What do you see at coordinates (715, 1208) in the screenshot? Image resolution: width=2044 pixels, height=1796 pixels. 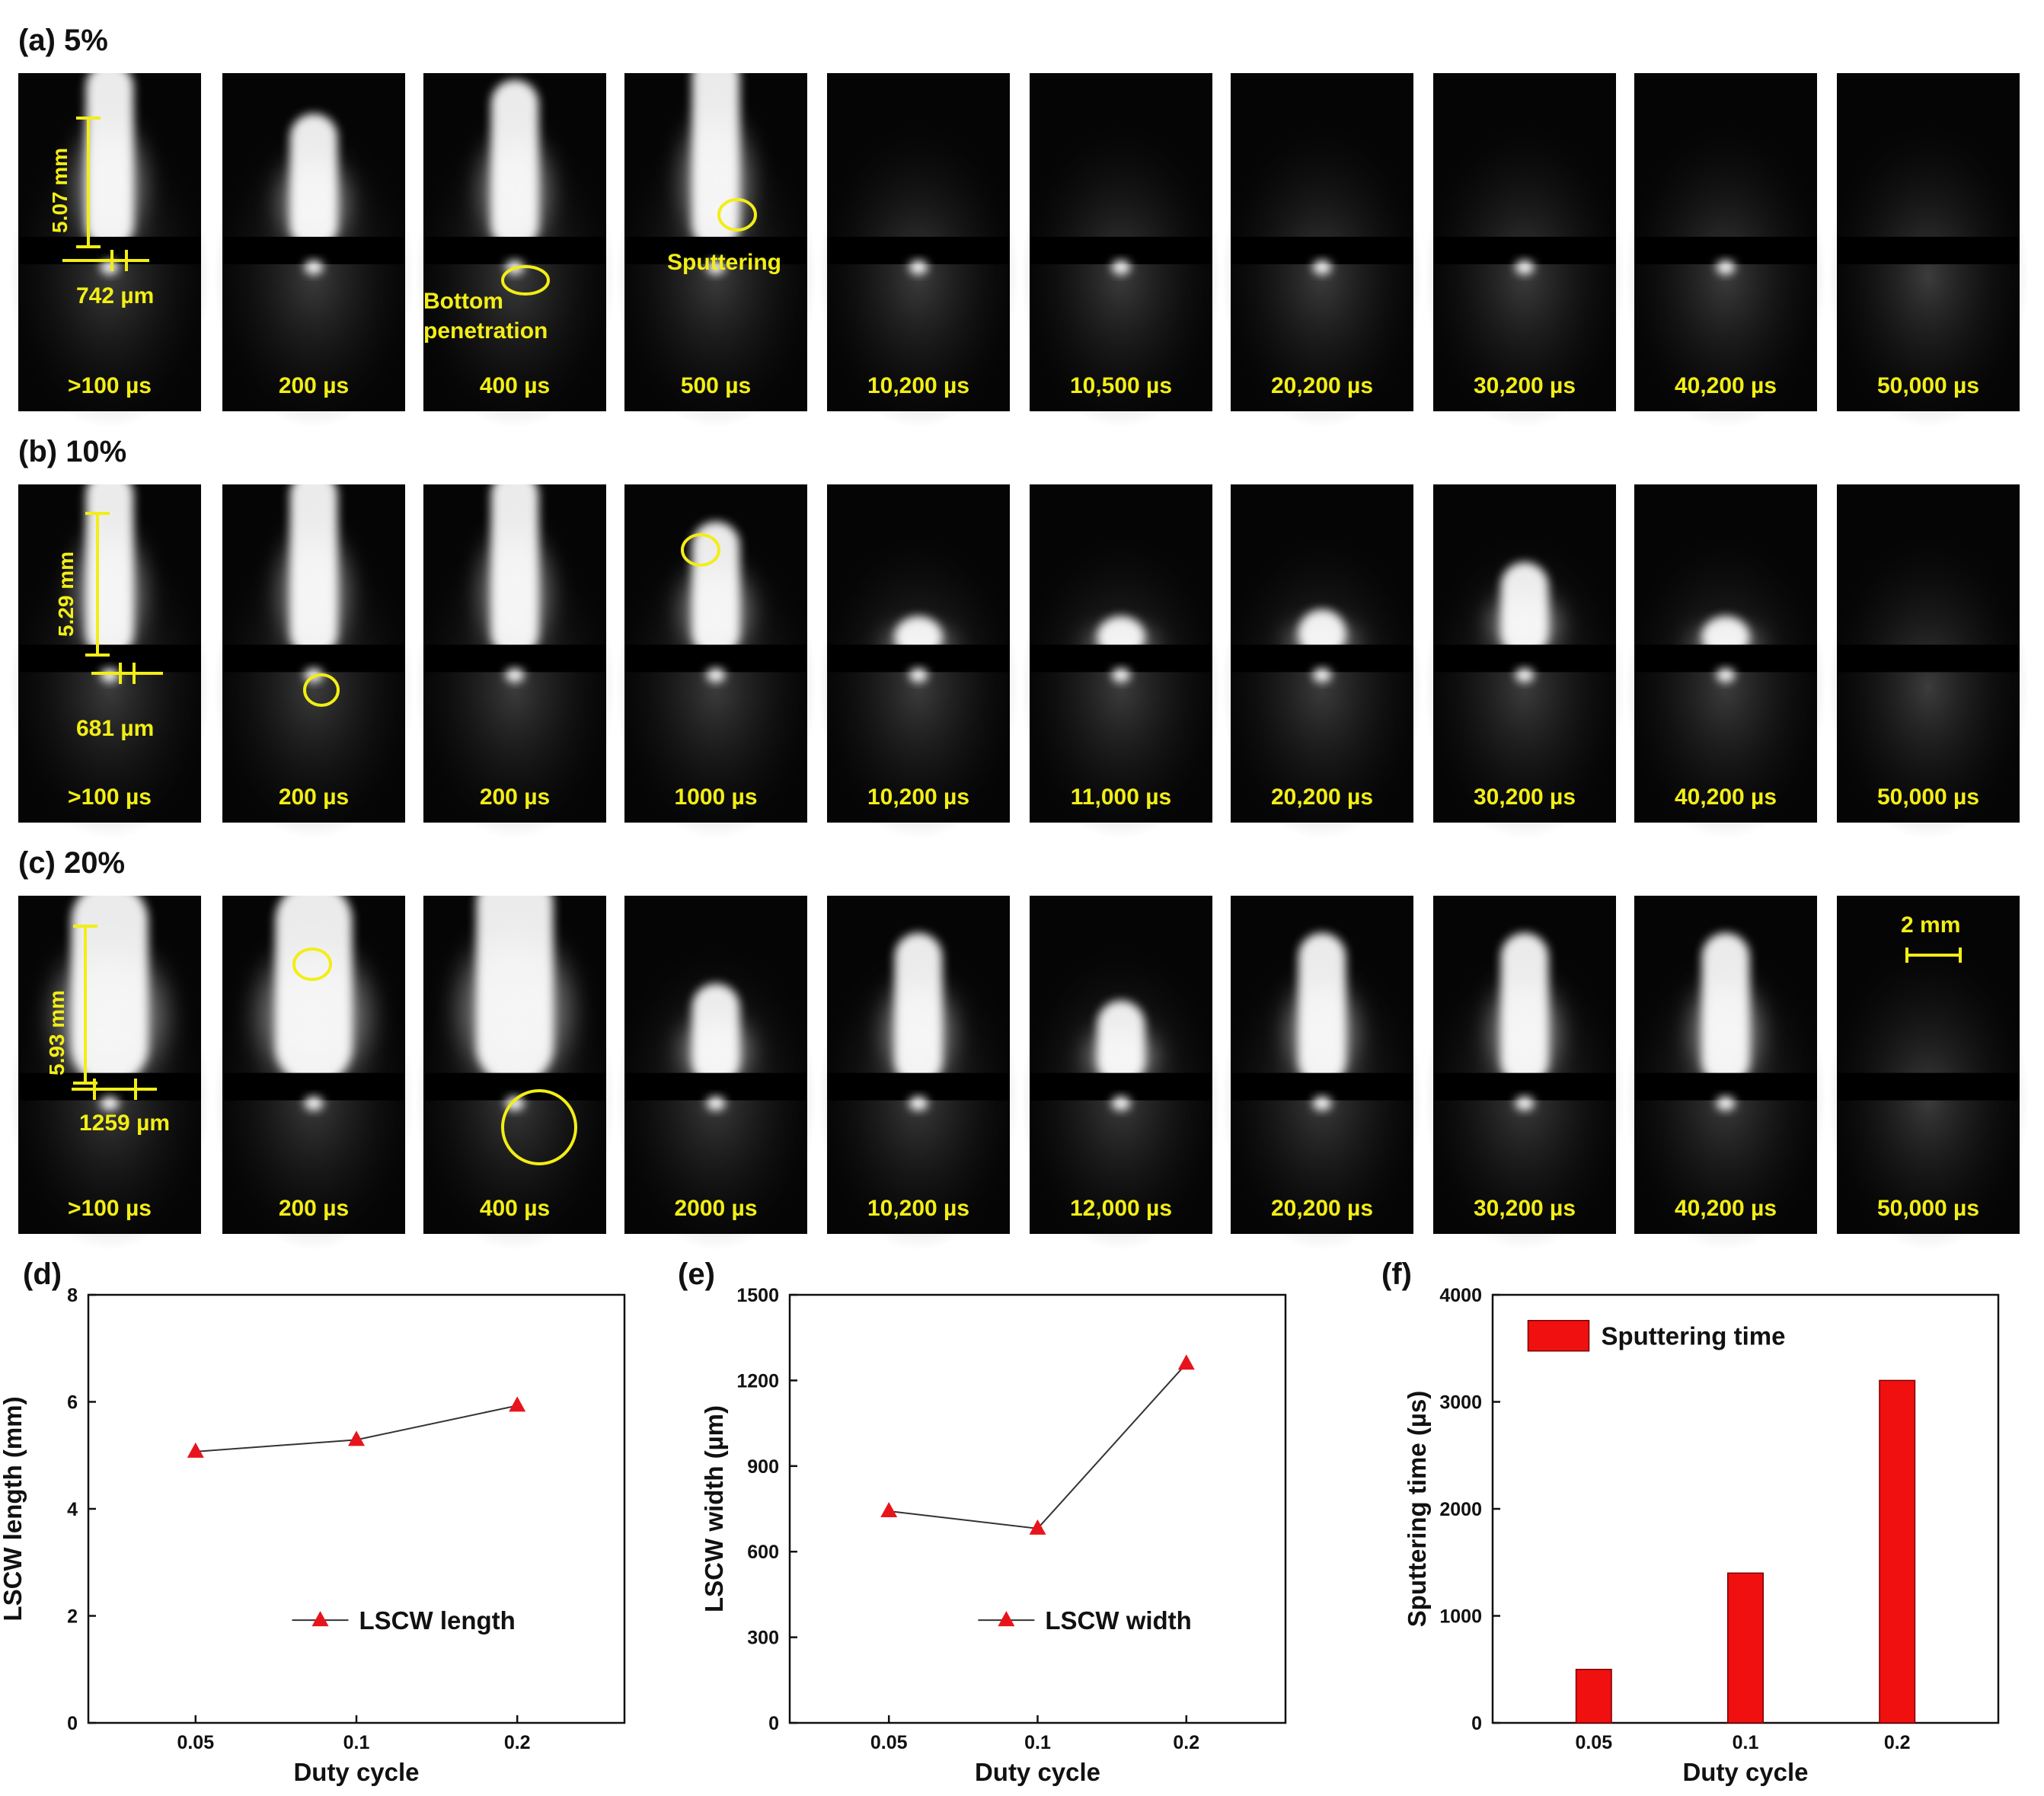 I see `frame-time-label: 2000 µs` at bounding box center [715, 1208].